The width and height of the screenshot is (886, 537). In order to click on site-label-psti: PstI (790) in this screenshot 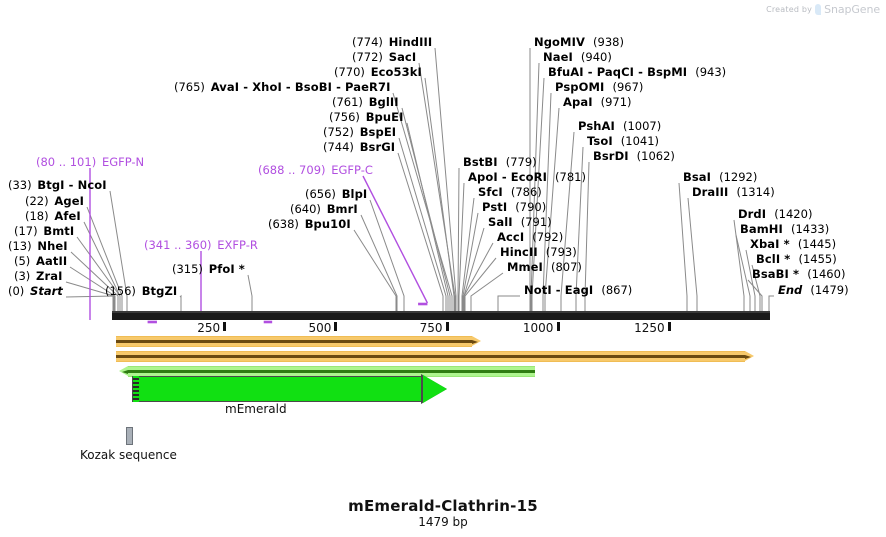, I will do `click(514, 207)`.